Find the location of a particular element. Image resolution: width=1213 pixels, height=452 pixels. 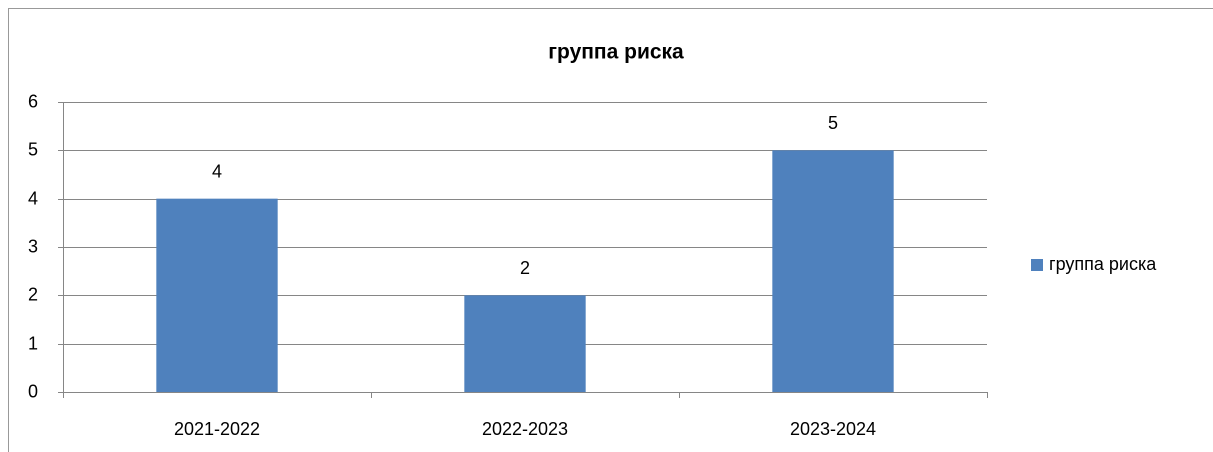

y-tick-label: 3 is located at coordinates (33, 246).